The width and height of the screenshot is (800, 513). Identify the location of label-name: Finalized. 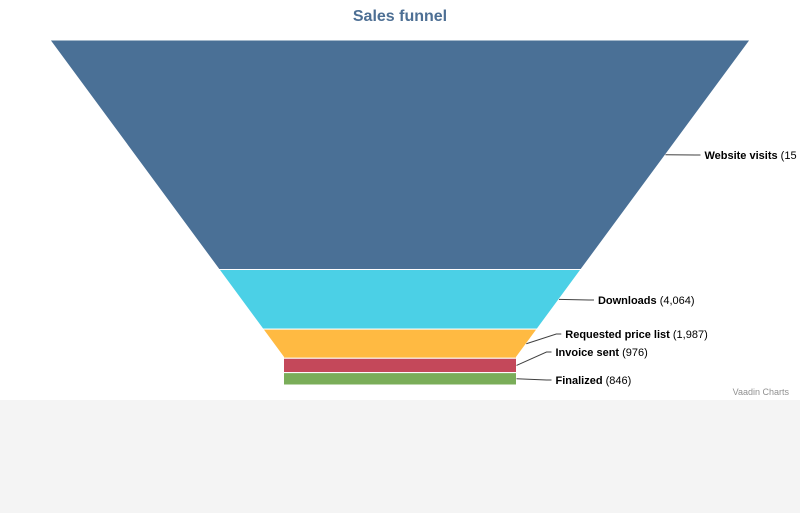
(581, 381).